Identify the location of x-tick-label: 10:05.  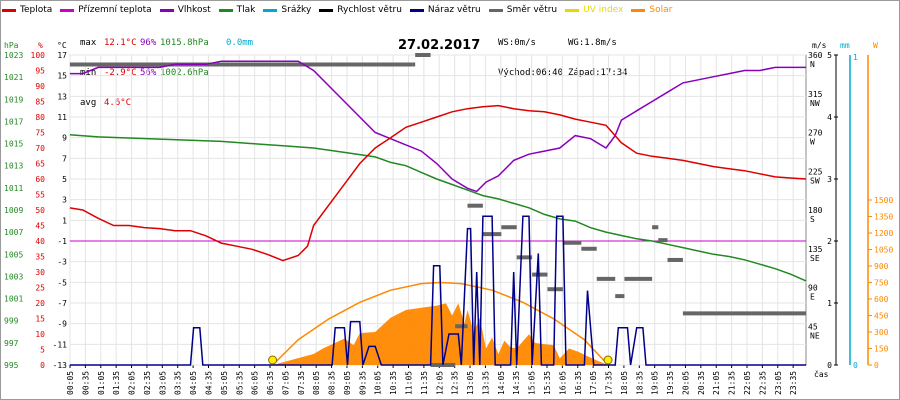
(378, 383).